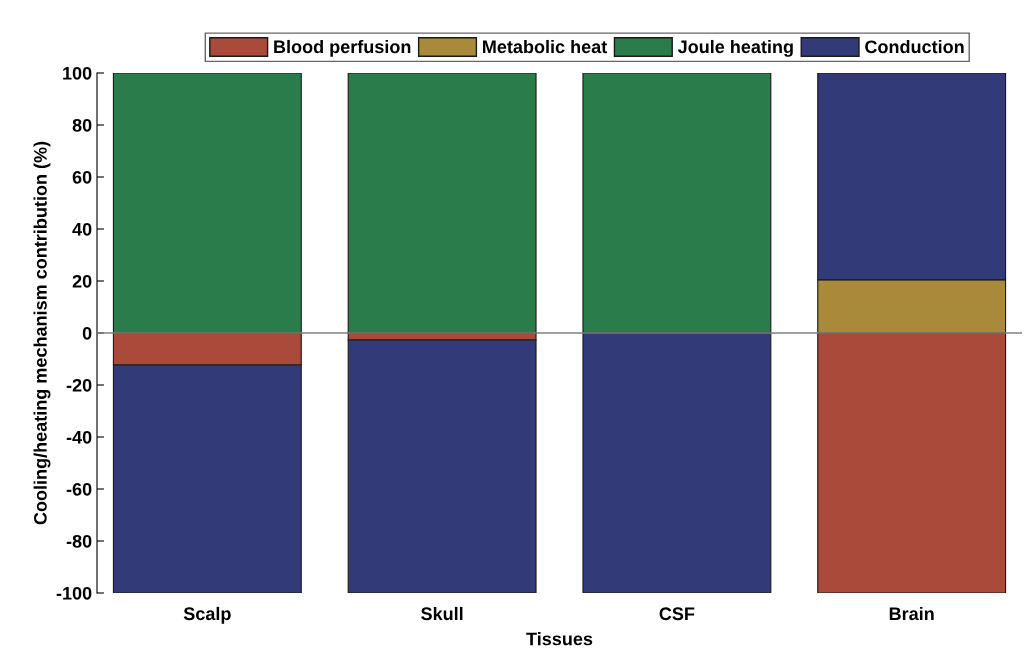 This screenshot has width=1024, height=659. Describe the element at coordinates (735, 48) in the screenshot. I see `legend-label: Joule heating` at that location.